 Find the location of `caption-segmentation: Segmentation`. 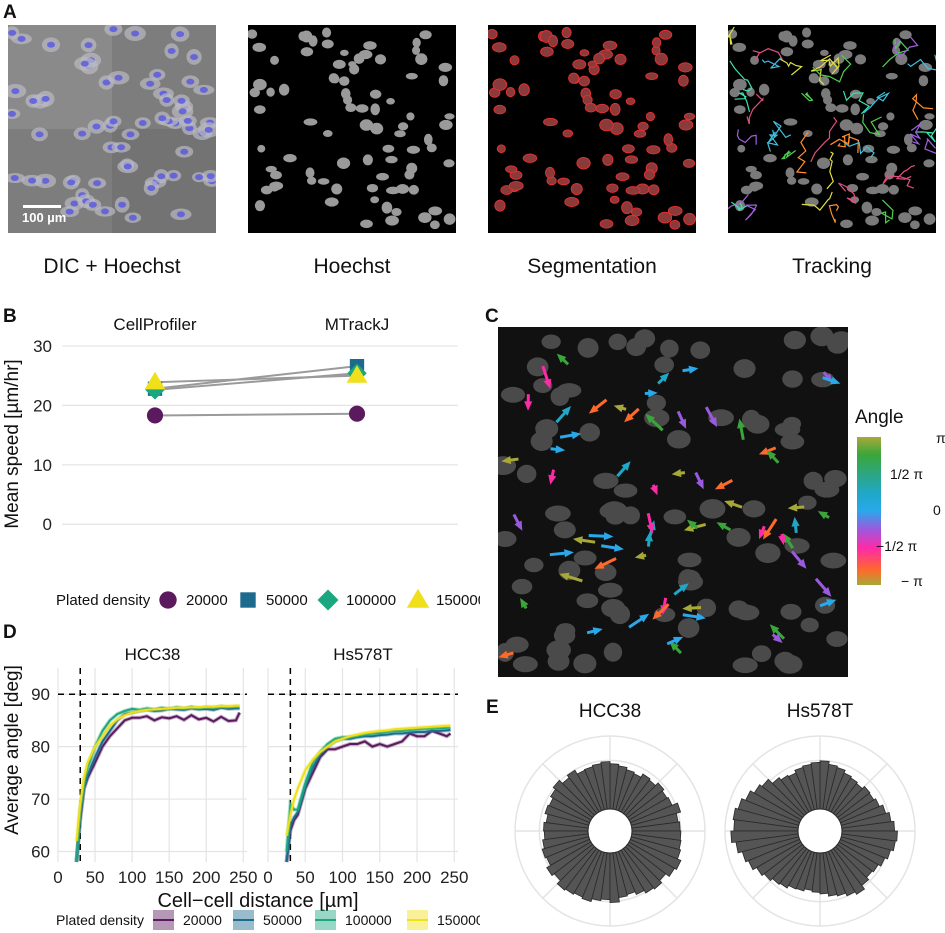

caption-segmentation: Segmentation is located at coordinates (592, 266).